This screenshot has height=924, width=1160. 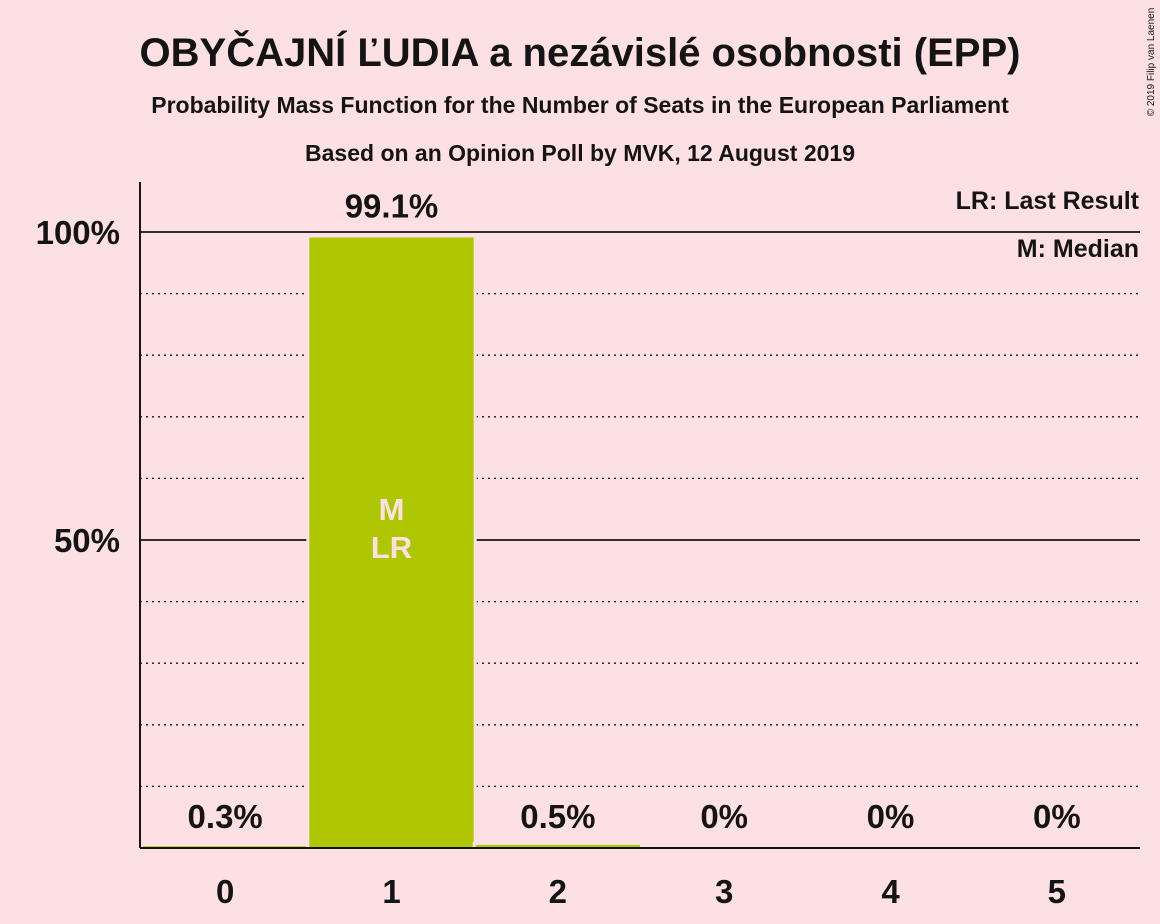 What do you see at coordinates (891, 816) in the screenshot?
I see `value-label-4: 0%` at bounding box center [891, 816].